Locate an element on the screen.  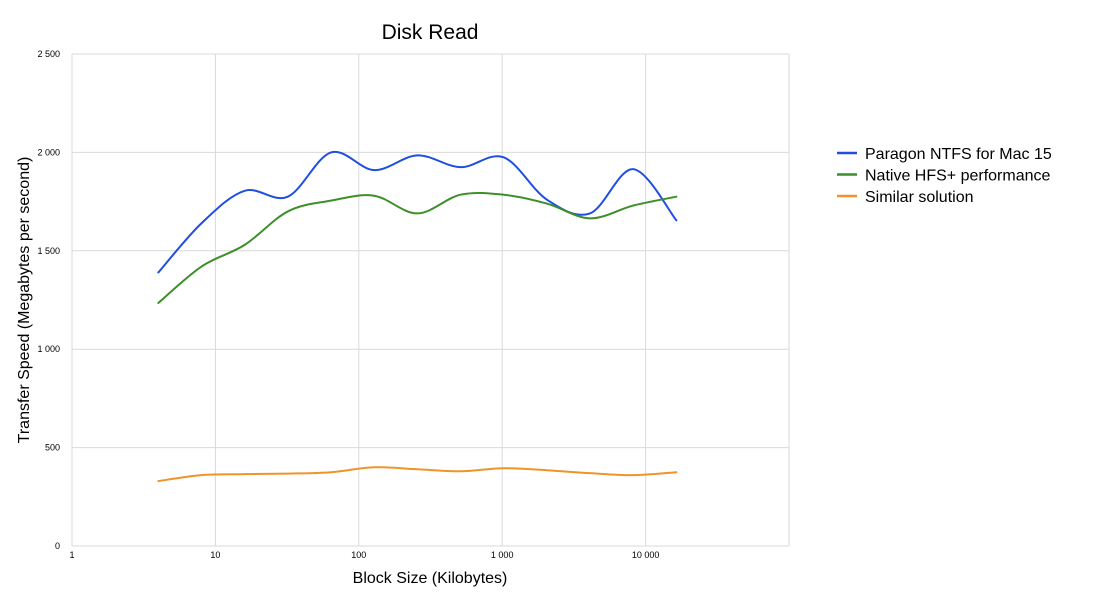
y-tick-label: 2 000 is located at coordinates (48, 152).